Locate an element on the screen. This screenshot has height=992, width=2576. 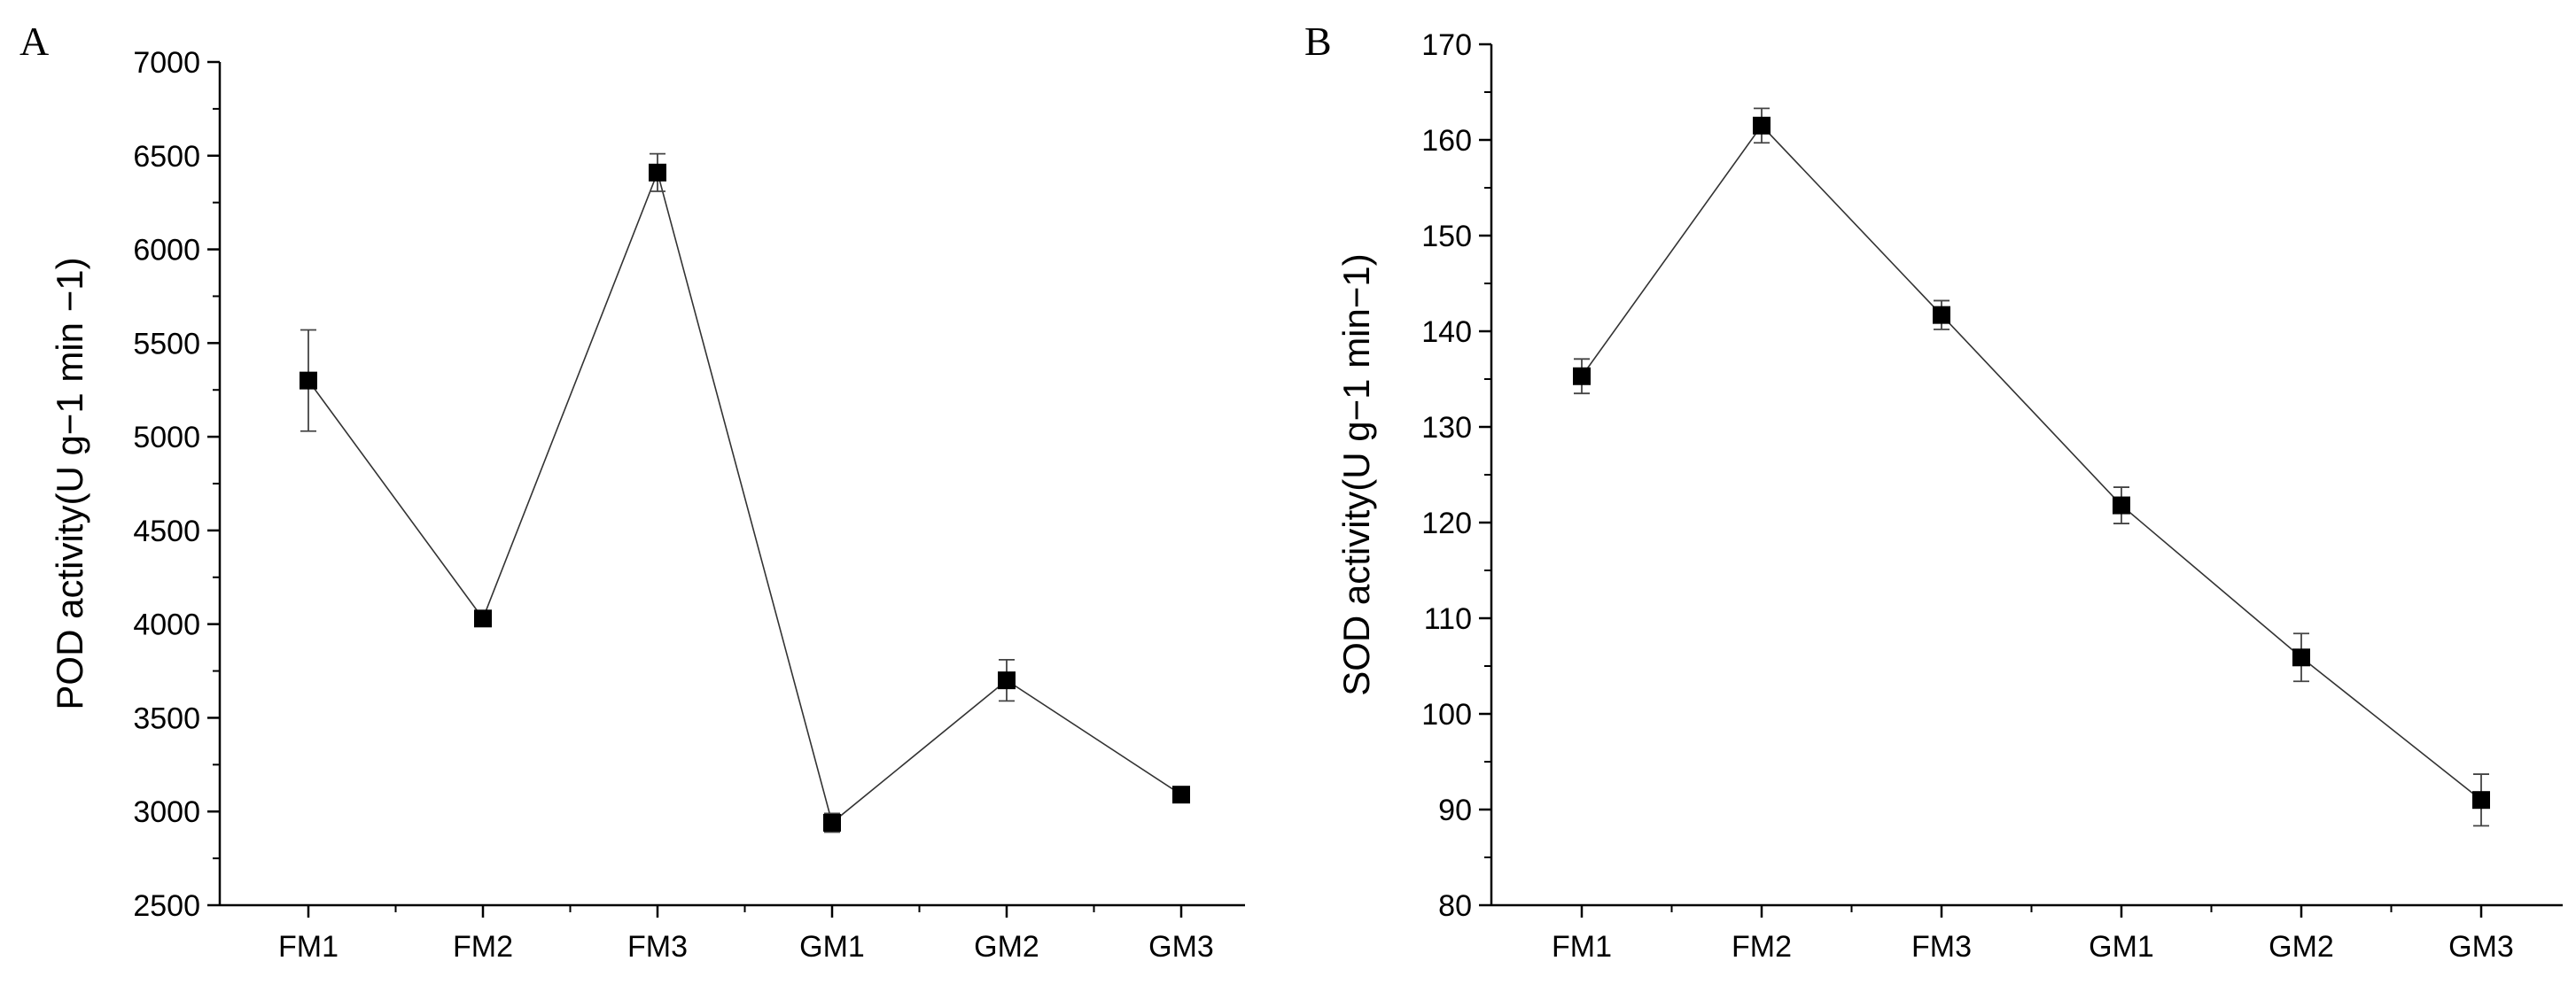
y-tick-label: 5000 is located at coordinates (167, 437).